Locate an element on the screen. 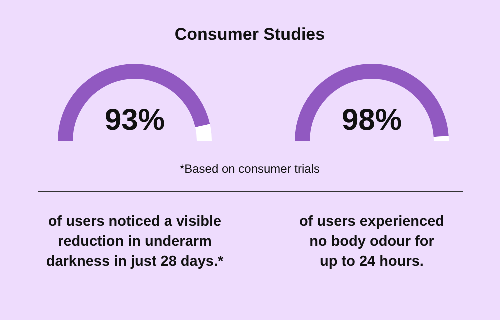  text: *Based on consumer trials is located at coordinates (250, 169).